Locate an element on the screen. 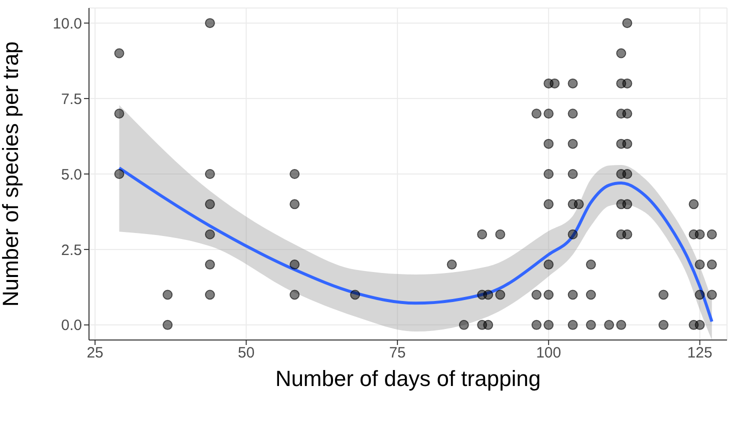 This screenshot has width=730, height=436. y-tick-label: 2.5 is located at coordinates (71, 250).